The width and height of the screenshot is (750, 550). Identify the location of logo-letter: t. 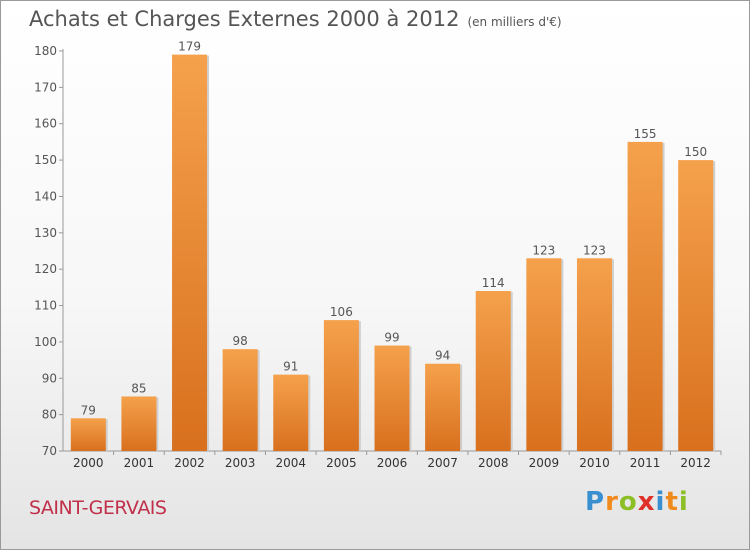
(672, 502).